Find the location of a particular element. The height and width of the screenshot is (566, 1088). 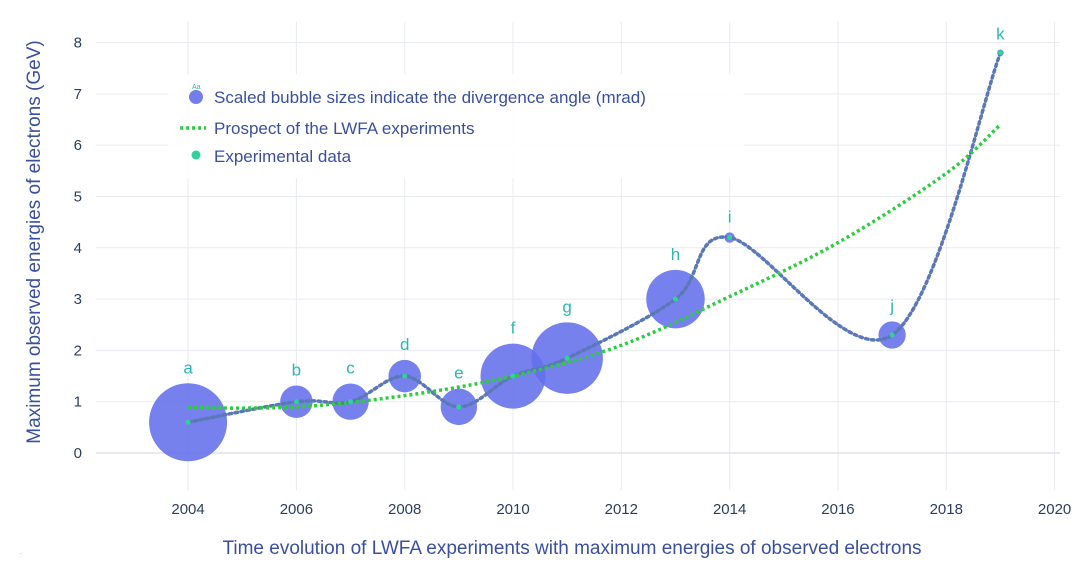

data-point-i is located at coordinates (730, 238).